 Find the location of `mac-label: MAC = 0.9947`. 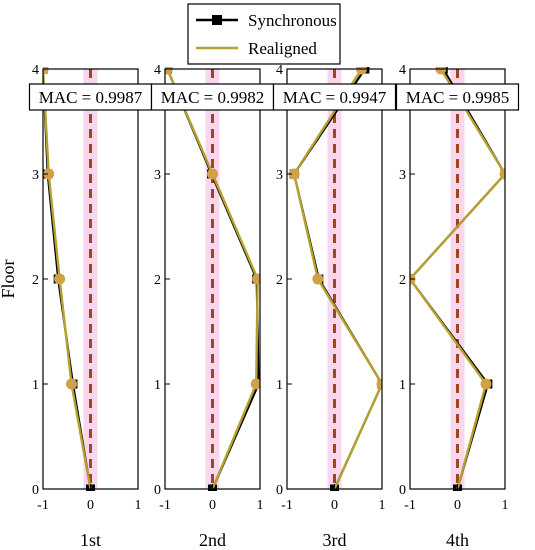

mac-label: MAC = 0.9947 is located at coordinates (335, 97).